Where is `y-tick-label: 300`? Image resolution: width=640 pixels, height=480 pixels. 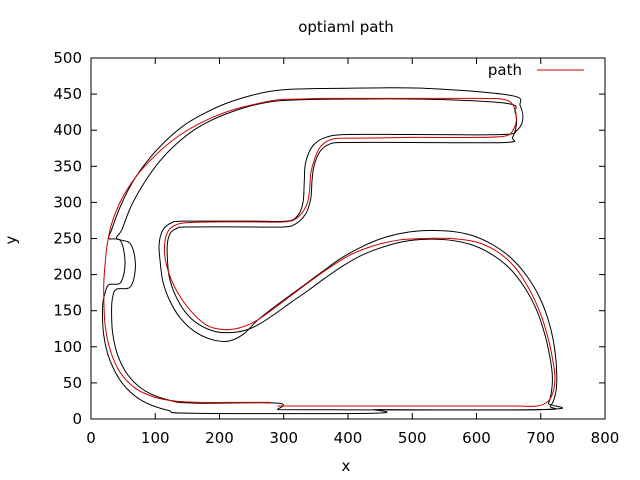 y-tick-label: 300 is located at coordinates (67, 202).